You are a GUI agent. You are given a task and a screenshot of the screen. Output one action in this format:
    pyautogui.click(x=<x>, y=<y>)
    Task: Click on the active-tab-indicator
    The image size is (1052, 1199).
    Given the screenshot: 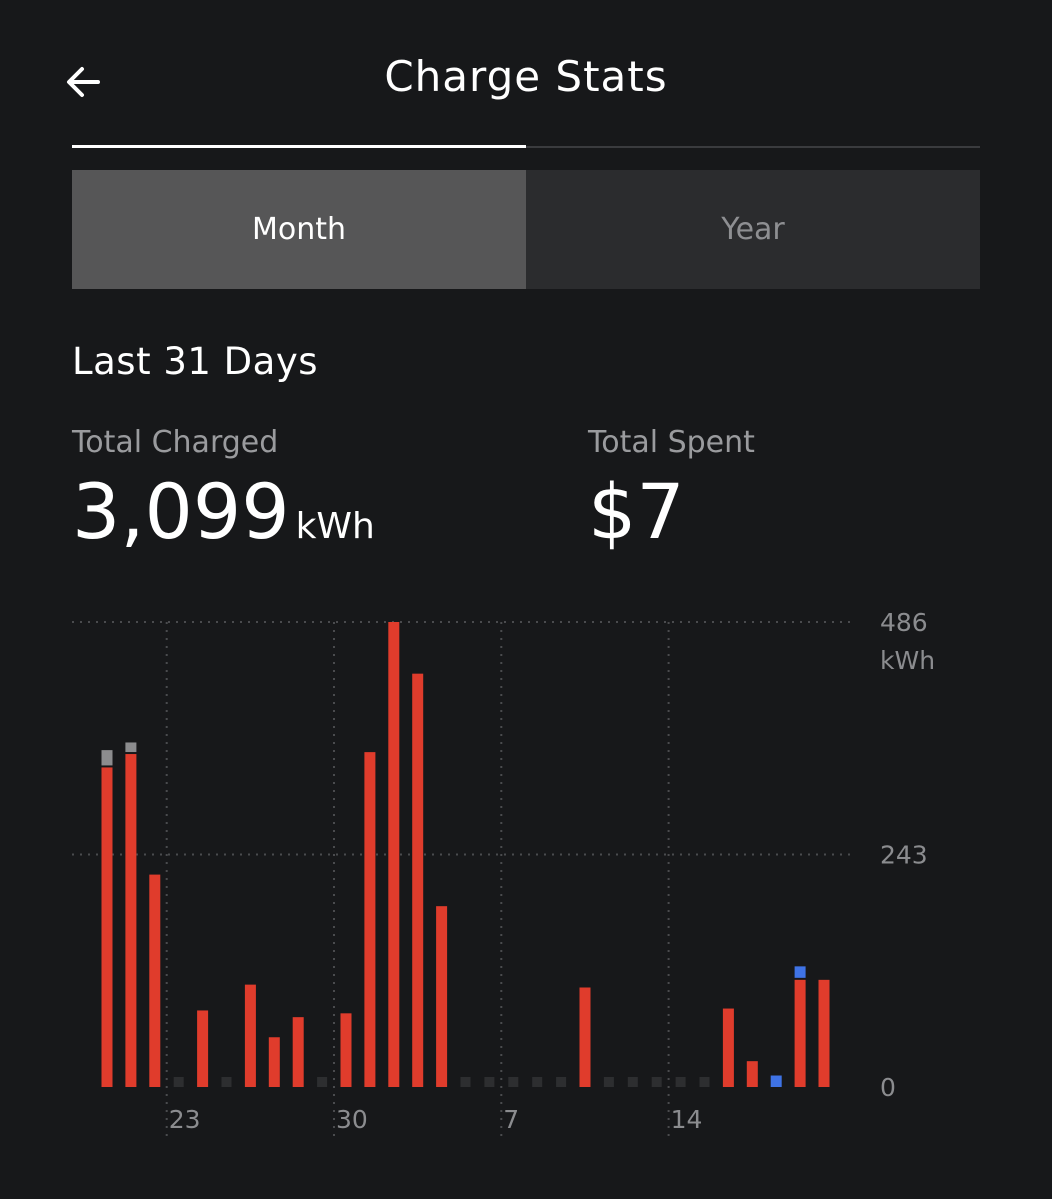 What is the action you would take?
    pyautogui.click(x=299, y=146)
    